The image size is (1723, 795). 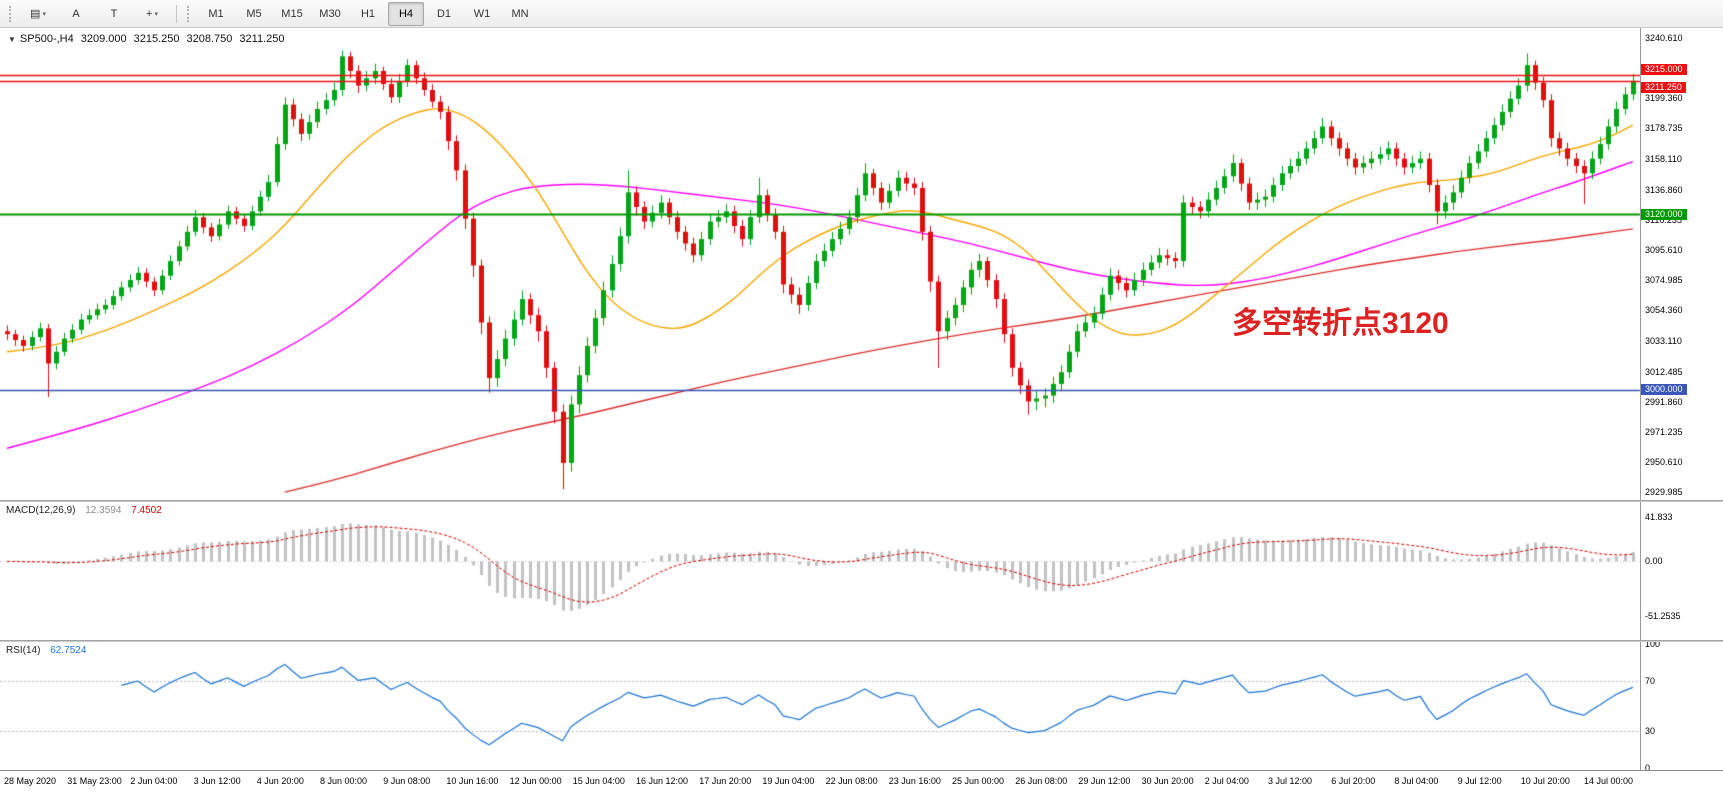 I want to click on time-axis-label: 16 Jun 12:00, so click(x=662, y=781).